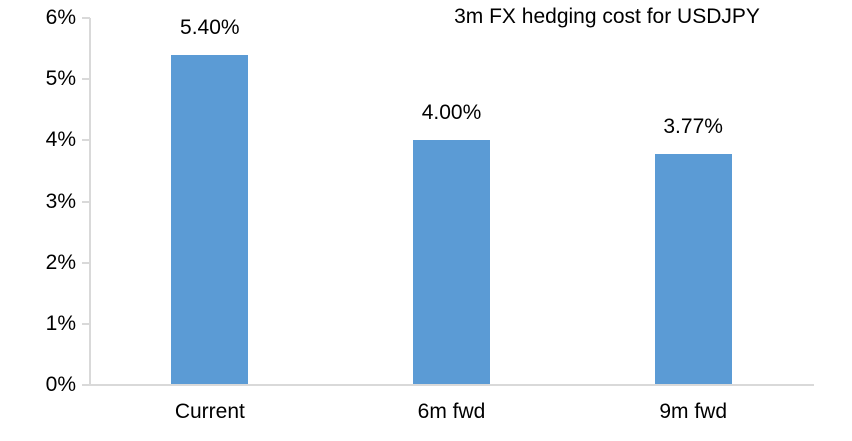 Image resolution: width=852 pixels, height=441 pixels. What do you see at coordinates (451, 113) in the screenshot?
I see `data-label-6m-fwd: 4.00%` at bounding box center [451, 113].